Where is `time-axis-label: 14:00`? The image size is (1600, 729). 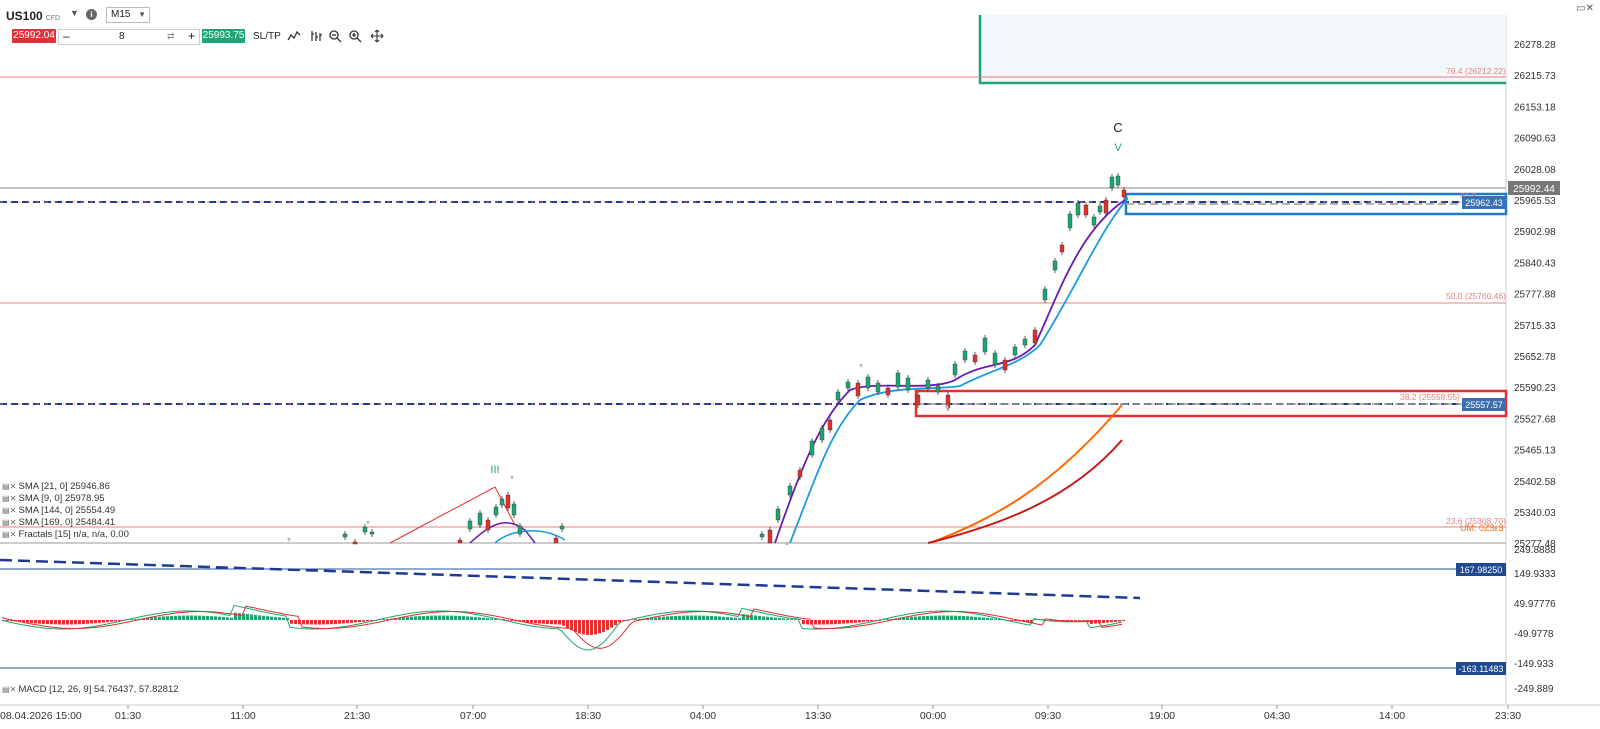
time-axis-label: 14:00 is located at coordinates (1392, 716).